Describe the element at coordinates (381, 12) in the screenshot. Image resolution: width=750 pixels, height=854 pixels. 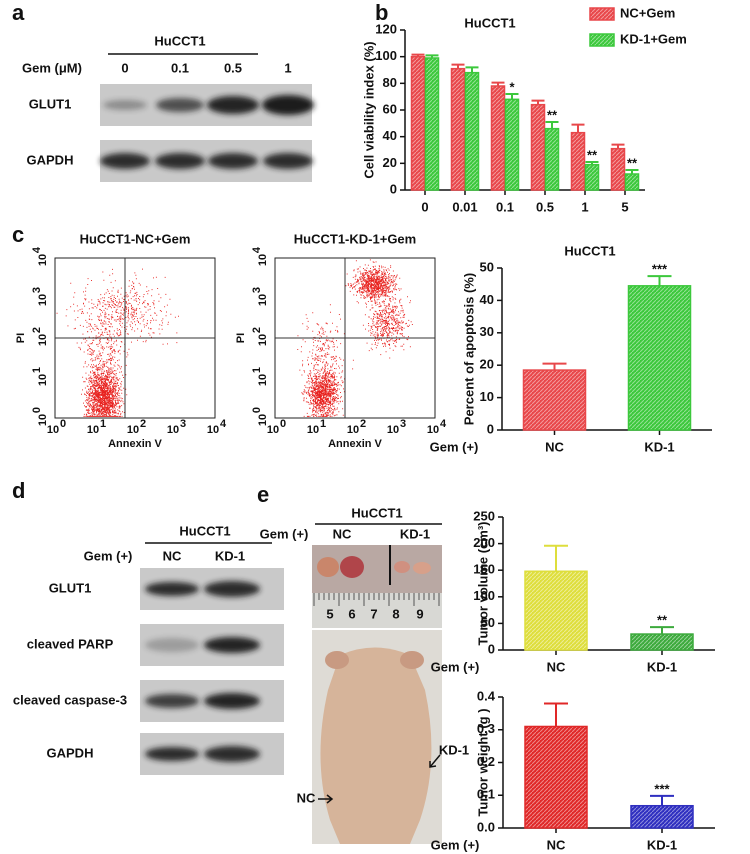
I see `panel-label: b` at that location.